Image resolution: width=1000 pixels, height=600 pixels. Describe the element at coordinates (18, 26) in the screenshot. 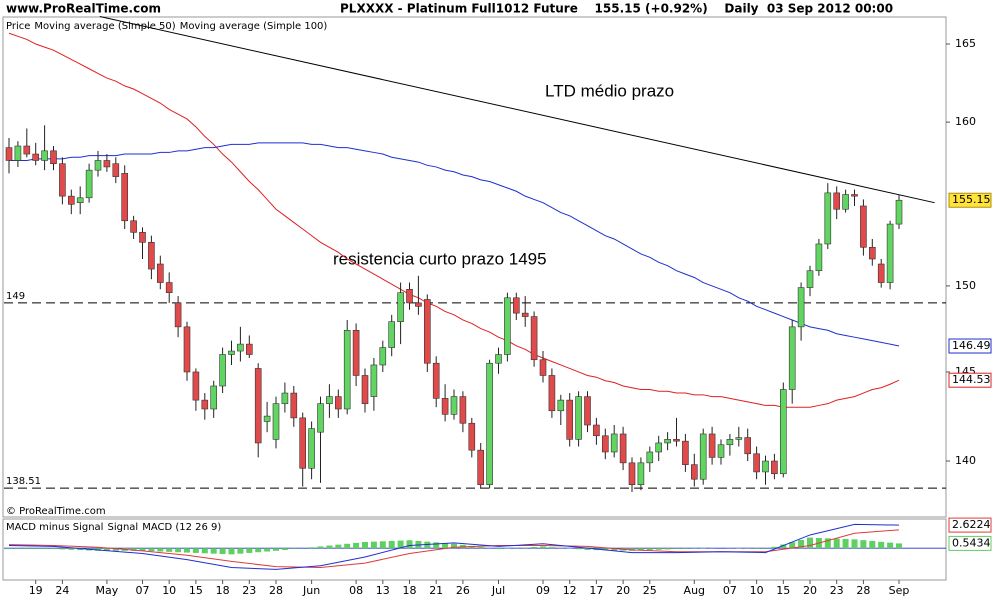

I see `legend-entry: Price` at that location.